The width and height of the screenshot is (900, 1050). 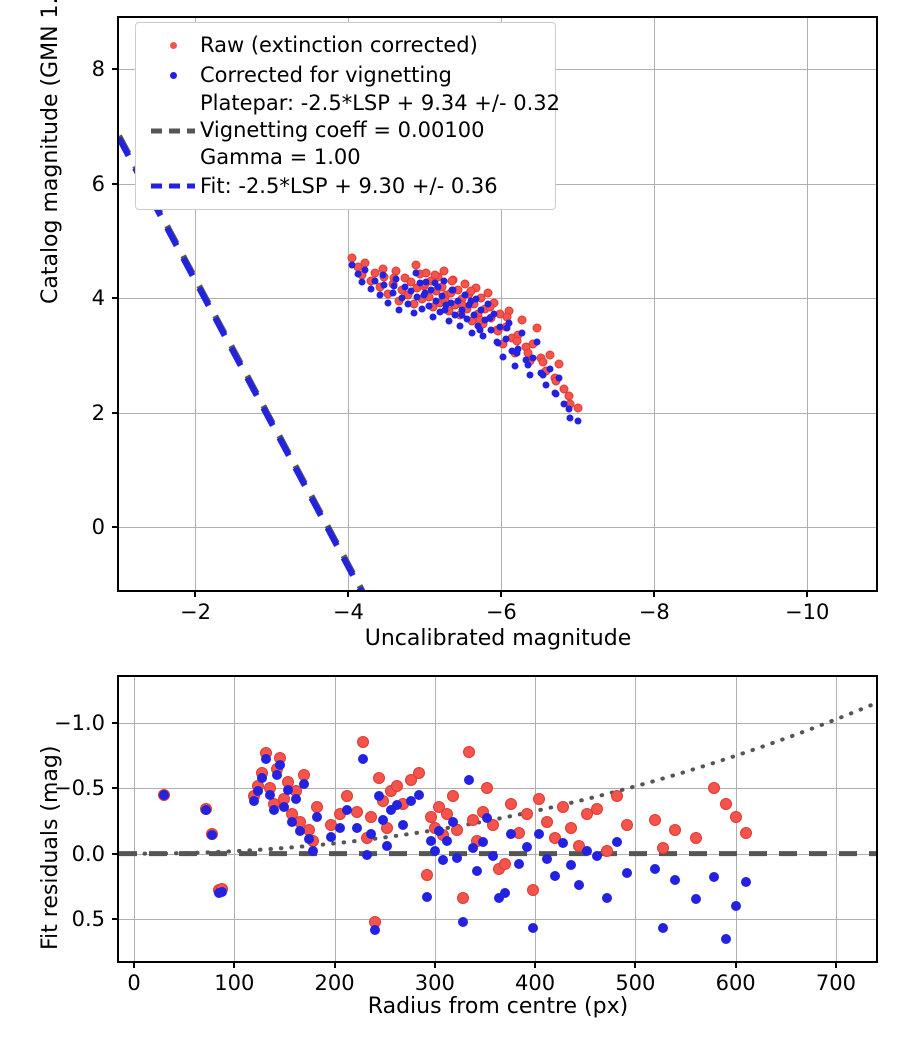 What do you see at coordinates (114, 722) in the screenshot?
I see `y-tick-mark` at bounding box center [114, 722].